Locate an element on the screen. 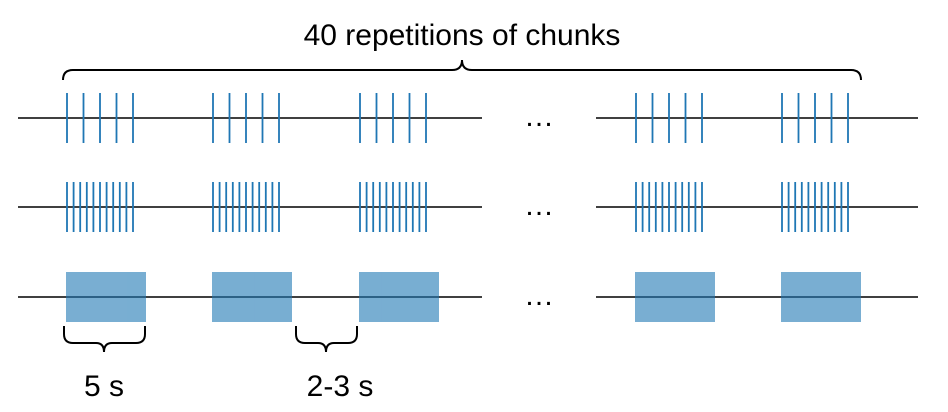 The width and height of the screenshot is (948, 412). diagram-title: 40 repetitions of chunks is located at coordinates (462, 35).